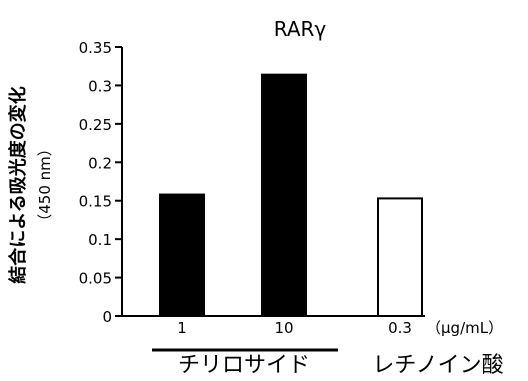  I want to click on chart-title: RARγ, so click(300, 29).